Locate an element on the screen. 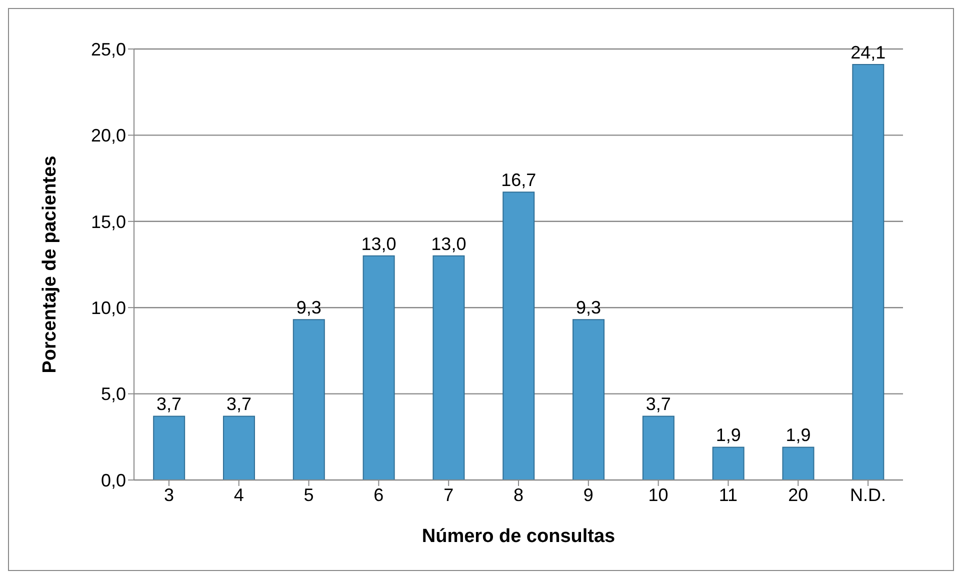 The height and width of the screenshot is (579, 962). x-tick-label: 6 is located at coordinates (379, 494).